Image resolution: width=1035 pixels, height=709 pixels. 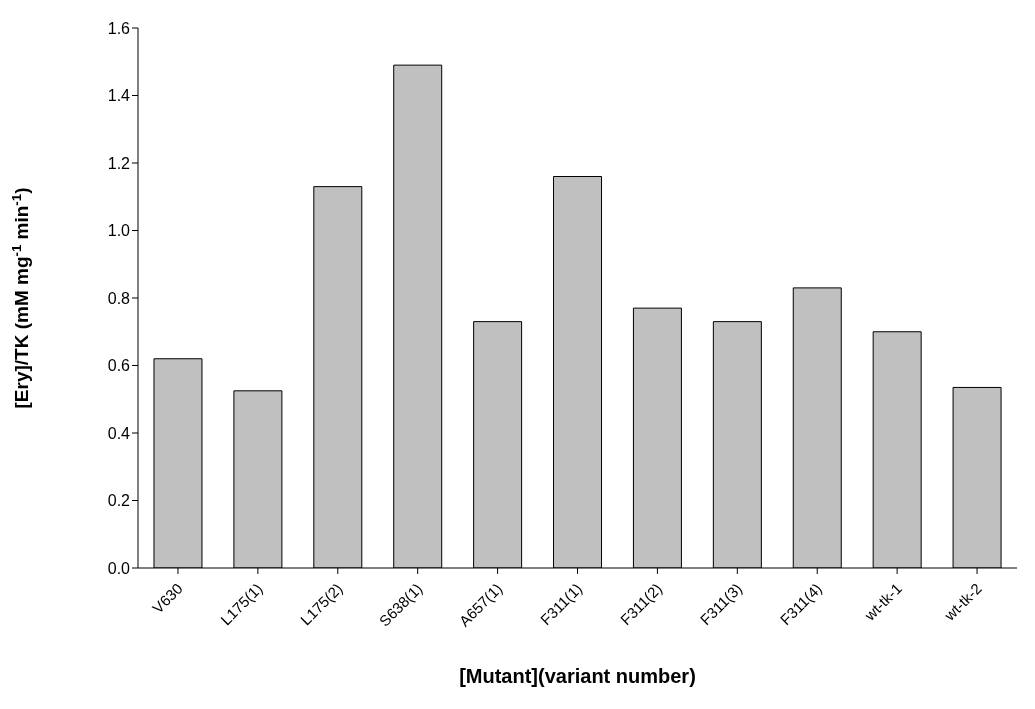 I want to click on y-tick-label: 0.4, so click(x=119, y=433).